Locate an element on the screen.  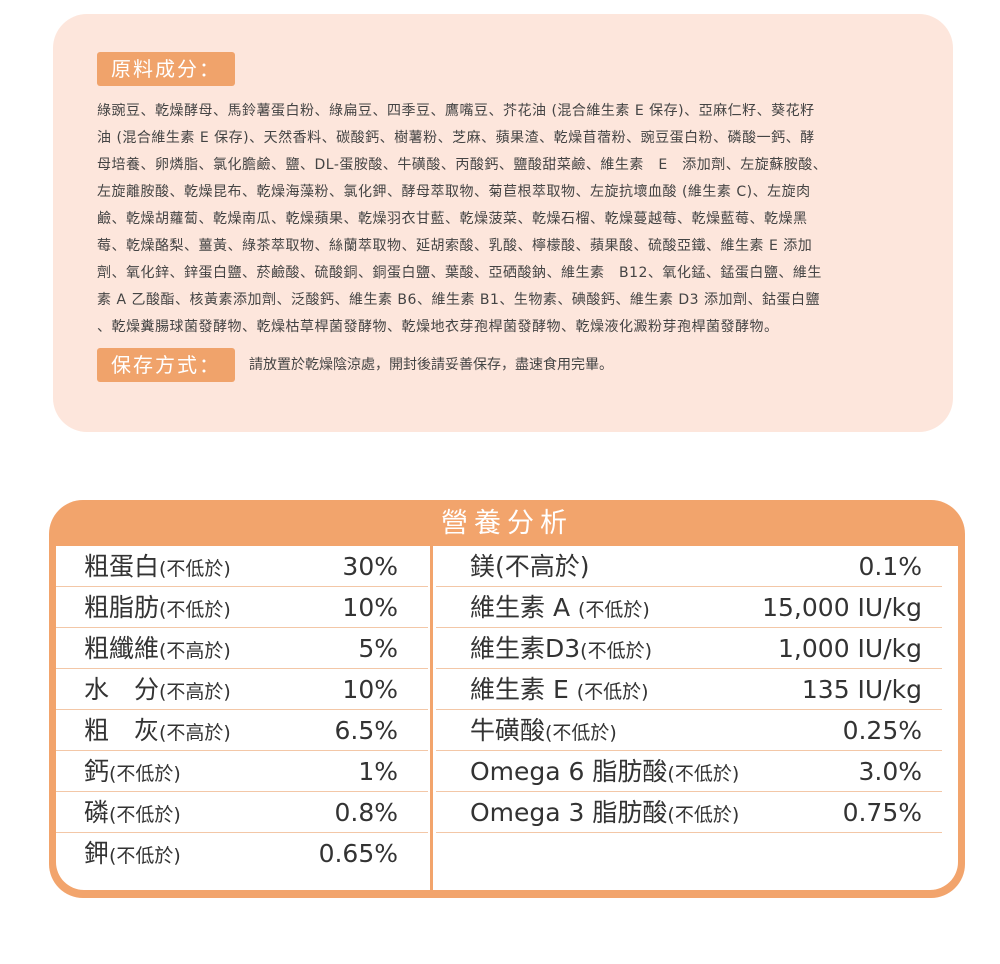
nutrition-row: 鈣(不低於) 1% is located at coordinates (242, 771).